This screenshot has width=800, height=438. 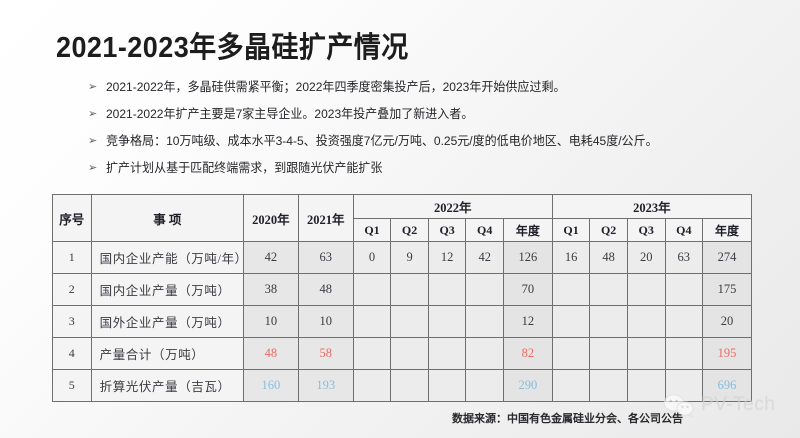 What do you see at coordinates (290, 114) in the screenshot?
I see `bullet-text: 2021-2022年扩产主要是7家主导企业。2023年投产叠加了新进入者。` at bounding box center [290, 114].